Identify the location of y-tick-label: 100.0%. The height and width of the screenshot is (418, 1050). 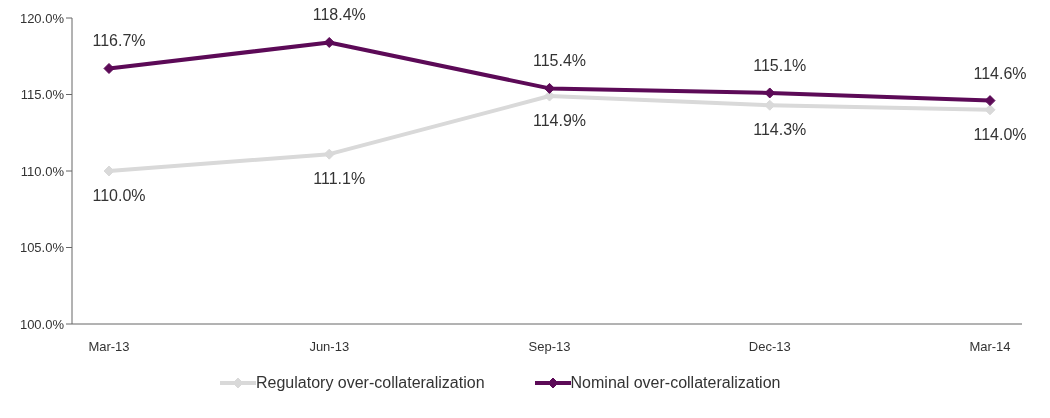
(42, 324).